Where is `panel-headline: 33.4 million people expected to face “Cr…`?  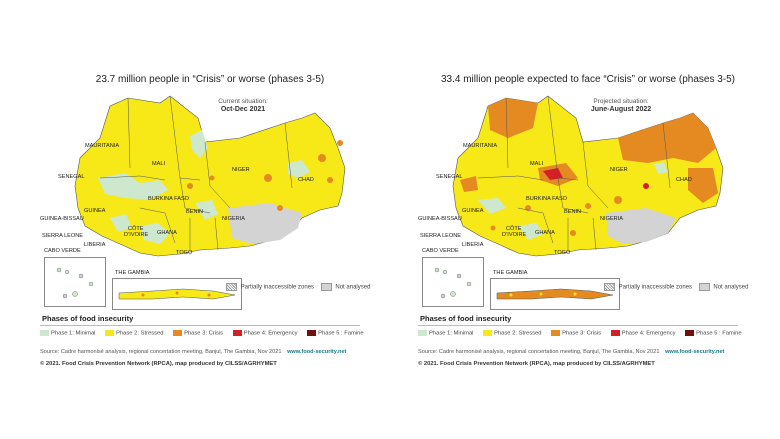
panel-headline: 33.4 million people expected to face “Cr… is located at coordinates (588, 79).